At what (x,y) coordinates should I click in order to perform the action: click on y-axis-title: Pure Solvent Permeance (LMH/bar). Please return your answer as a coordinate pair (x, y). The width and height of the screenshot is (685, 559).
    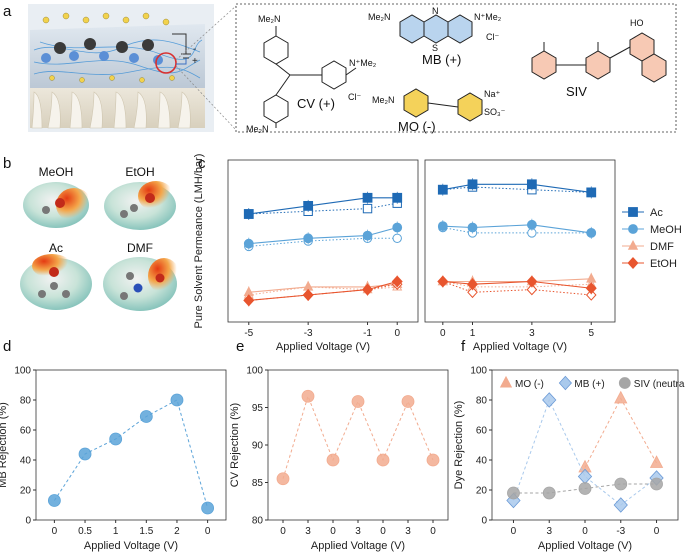
    Looking at the image, I should click on (199, 241).